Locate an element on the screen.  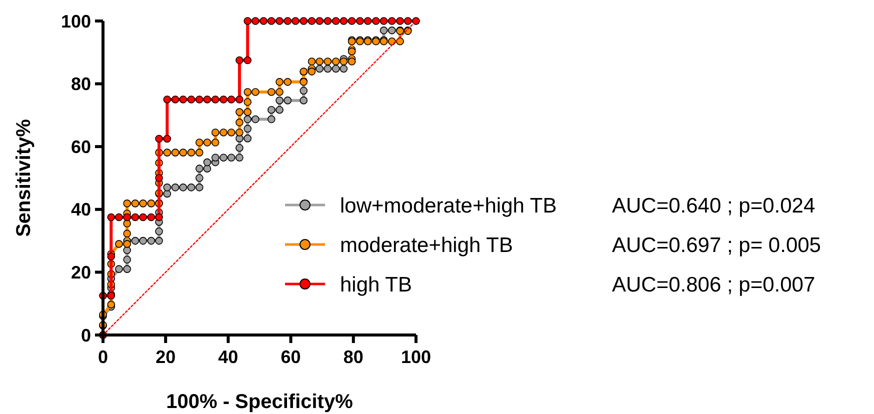
x-axis-title: 100% - Specificity% is located at coordinates (260, 402).